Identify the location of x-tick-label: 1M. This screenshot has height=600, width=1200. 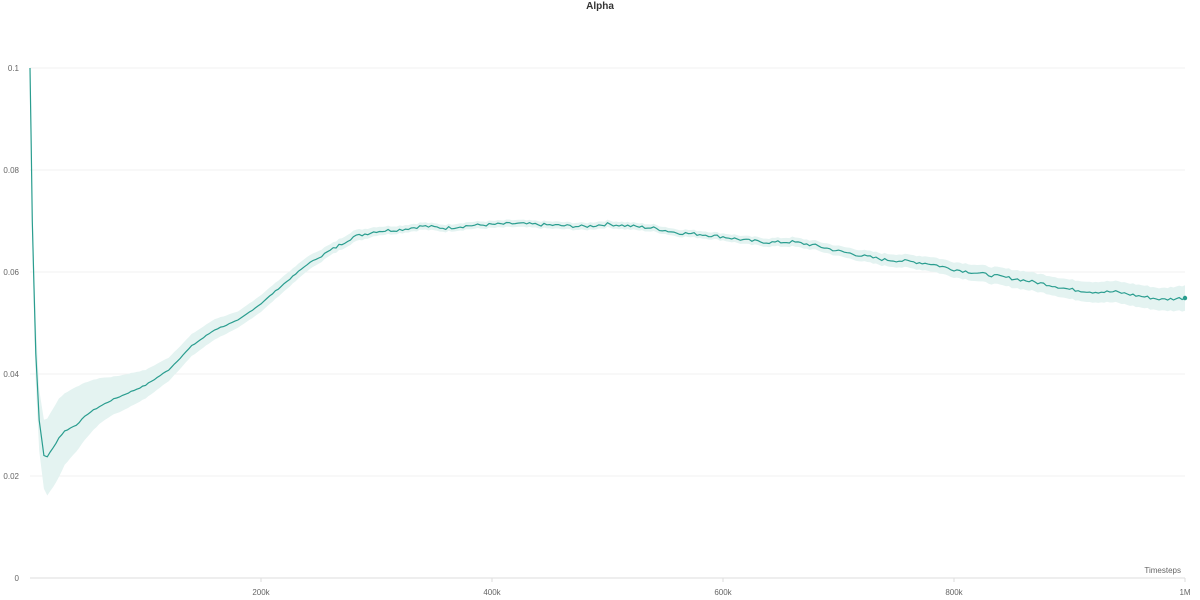
(1184, 592).